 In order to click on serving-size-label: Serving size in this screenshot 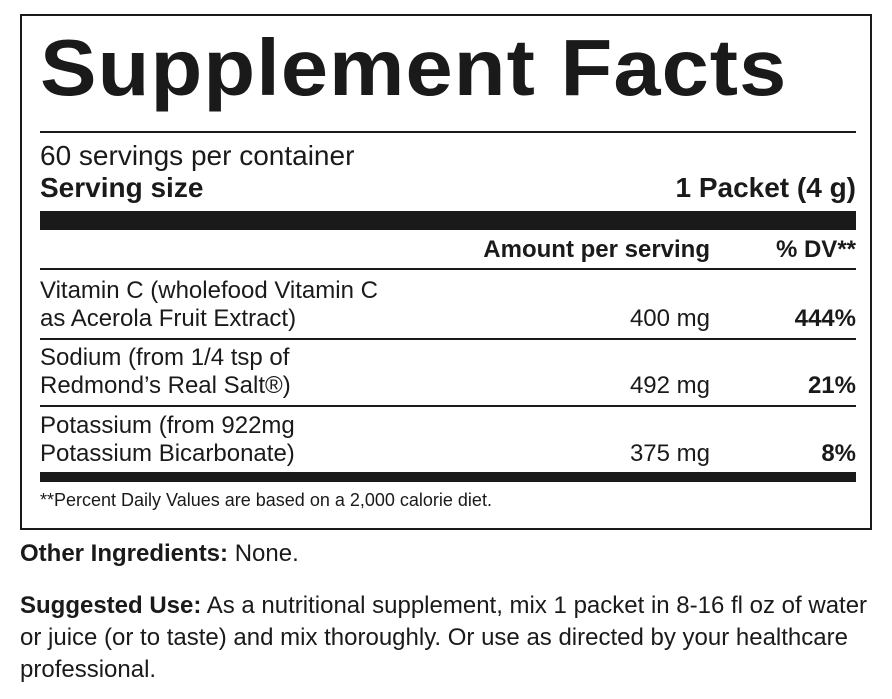, I will do `click(122, 187)`.